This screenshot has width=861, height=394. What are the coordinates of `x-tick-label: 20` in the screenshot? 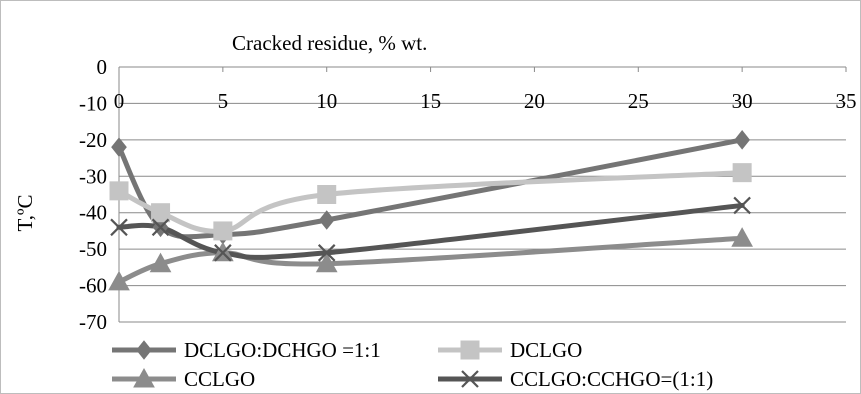 It's located at (534, 101).